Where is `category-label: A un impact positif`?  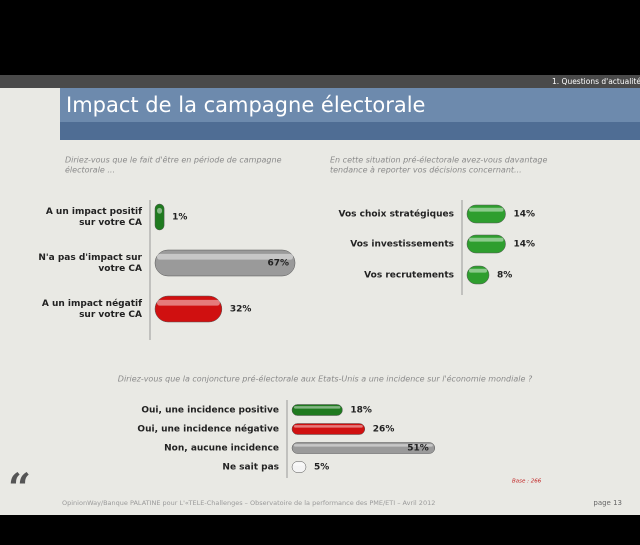
category-label: A un impact positif is located at coordinates (94, 212).